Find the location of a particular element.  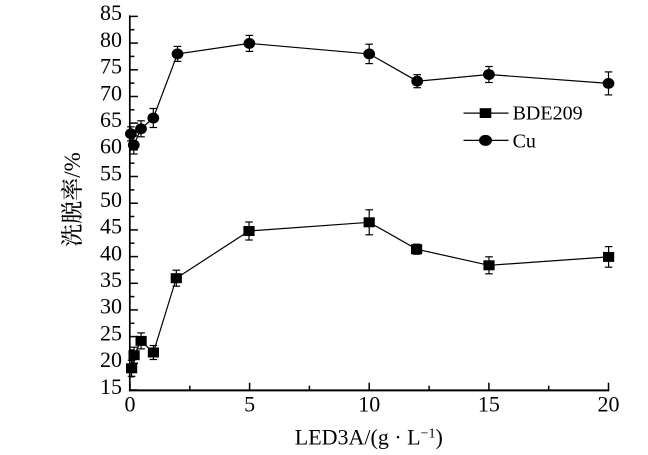

svg-text: 35 is located at coordinates (111, 279).